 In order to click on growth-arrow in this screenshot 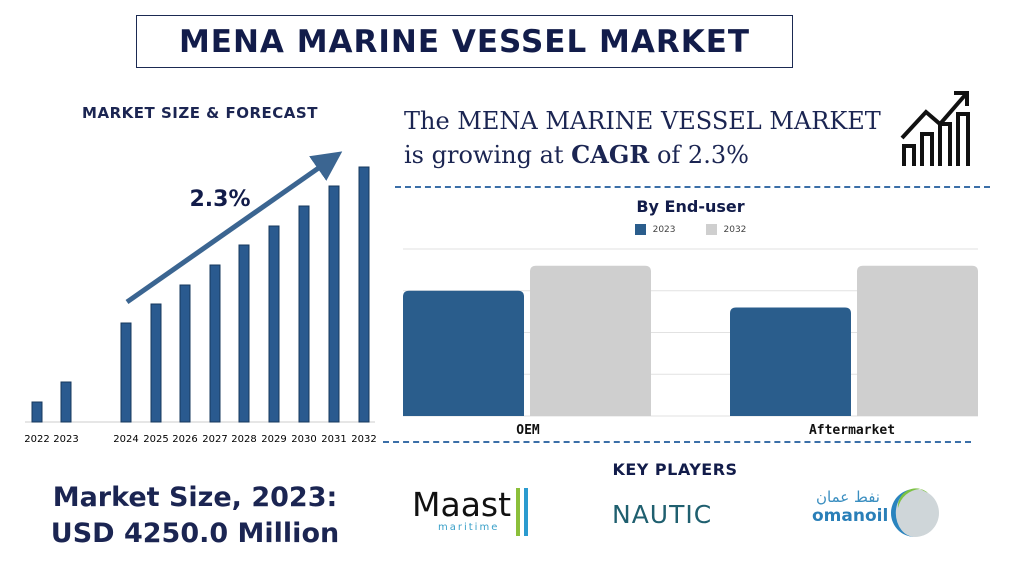, I will do `click(234, 228)`.